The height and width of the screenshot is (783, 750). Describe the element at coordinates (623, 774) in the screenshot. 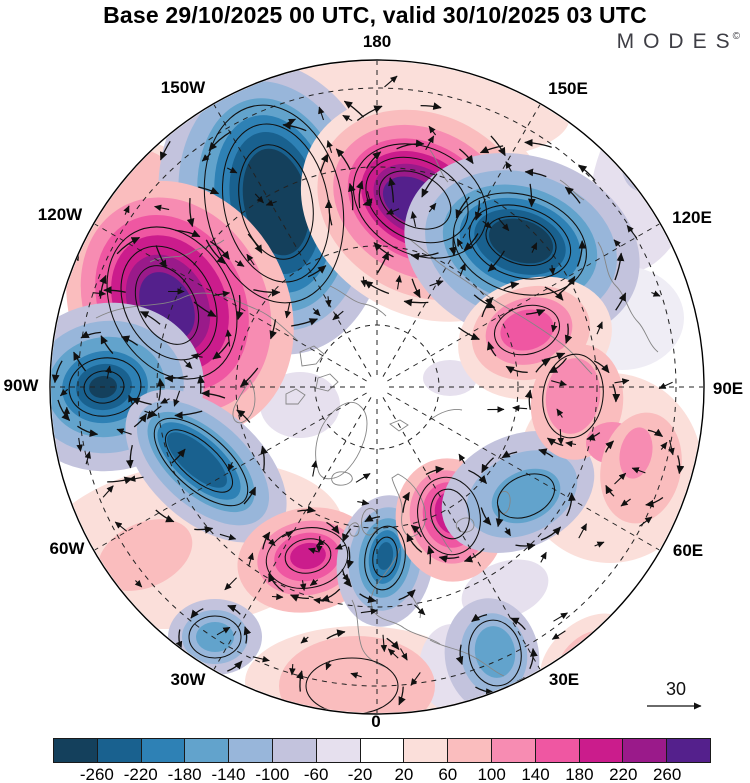

I see `colorbar-tick-label: 220` at that location.